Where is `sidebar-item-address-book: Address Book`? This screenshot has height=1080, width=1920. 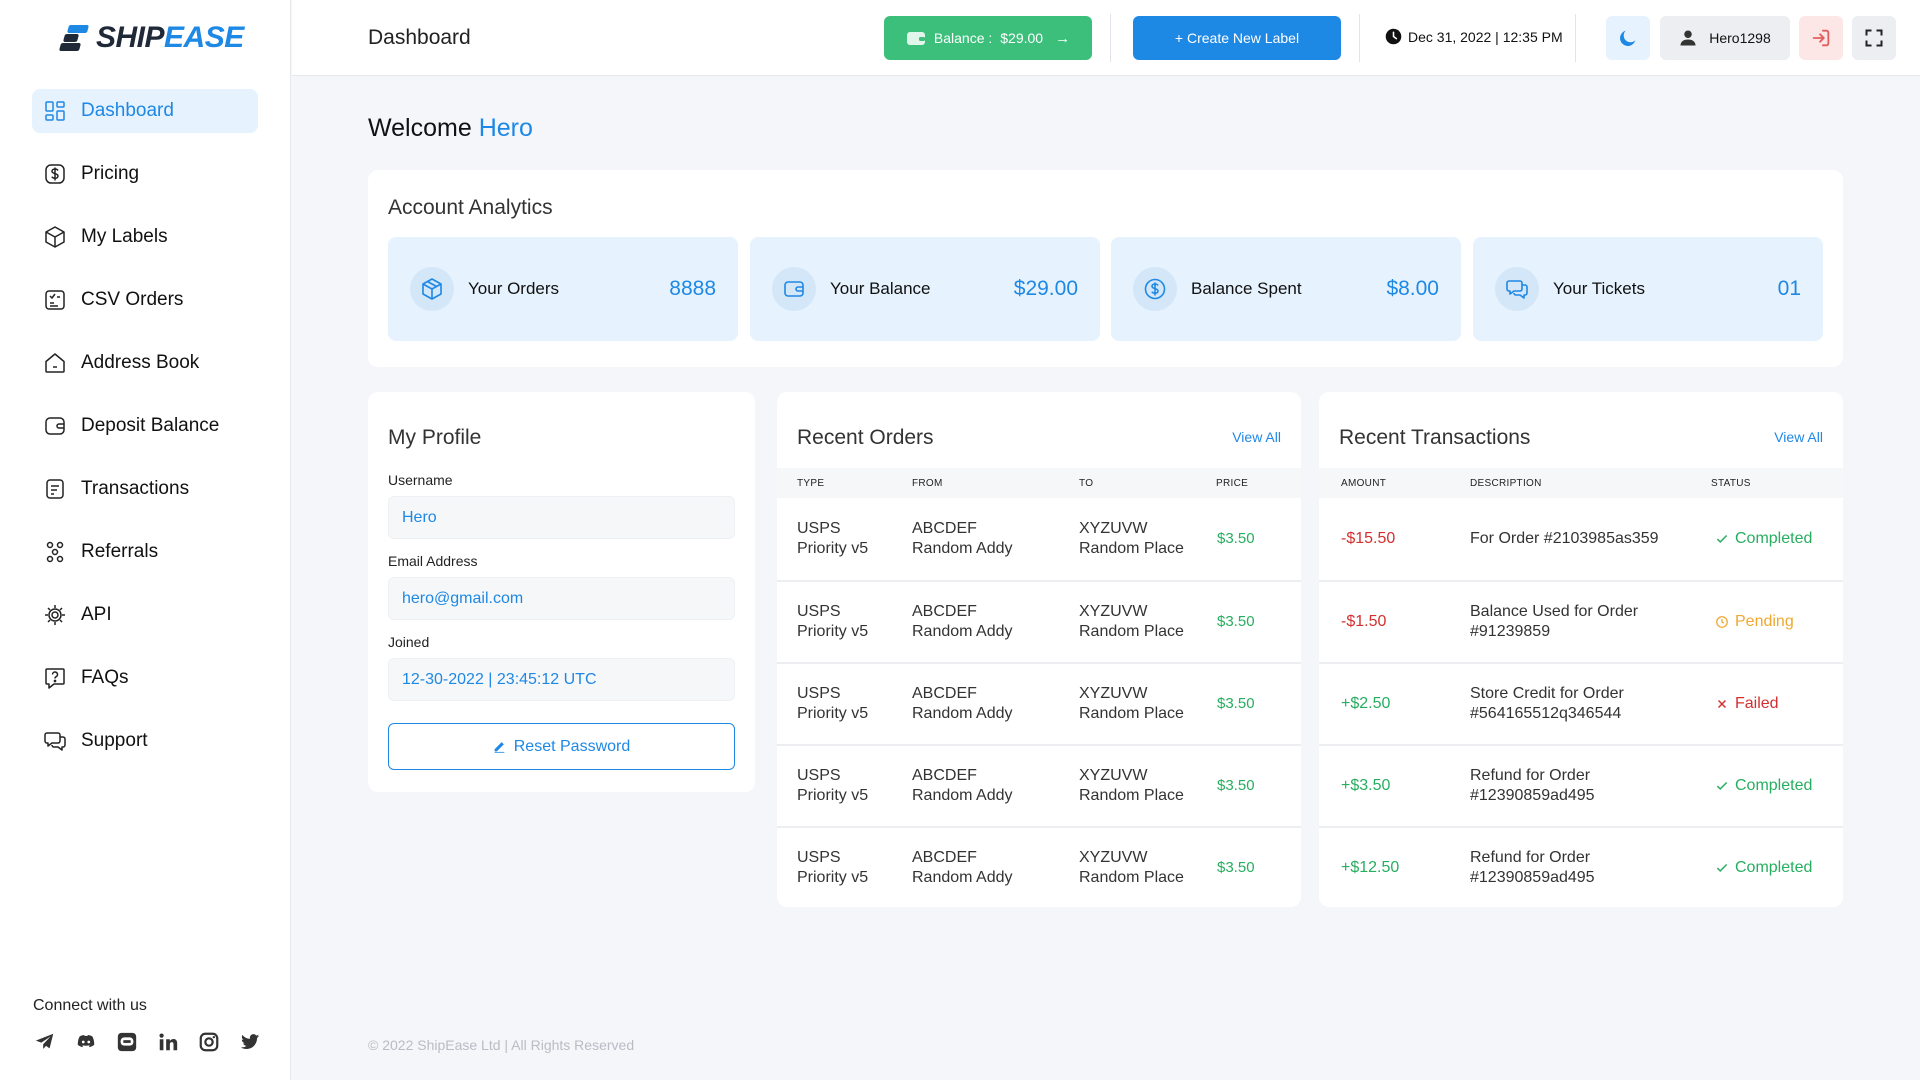 sidebar-item-address-book: Address Book is located at coordinates (145, 363).